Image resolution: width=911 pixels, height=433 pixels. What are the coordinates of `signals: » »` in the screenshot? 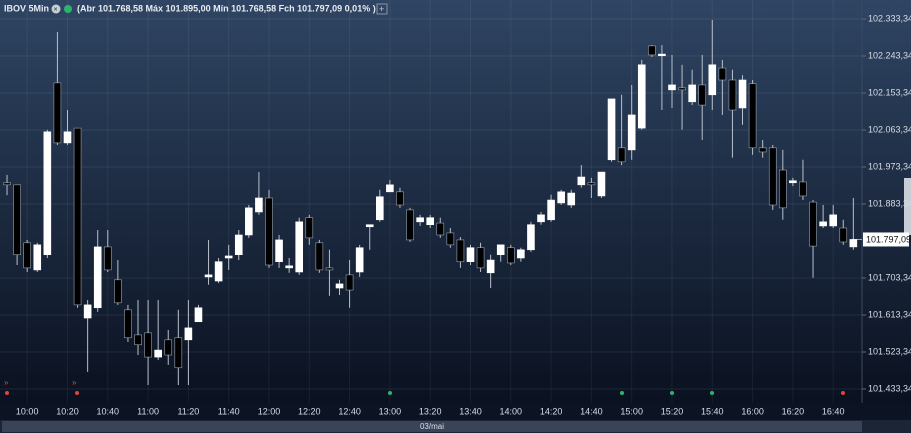 It's located at (424, 386).